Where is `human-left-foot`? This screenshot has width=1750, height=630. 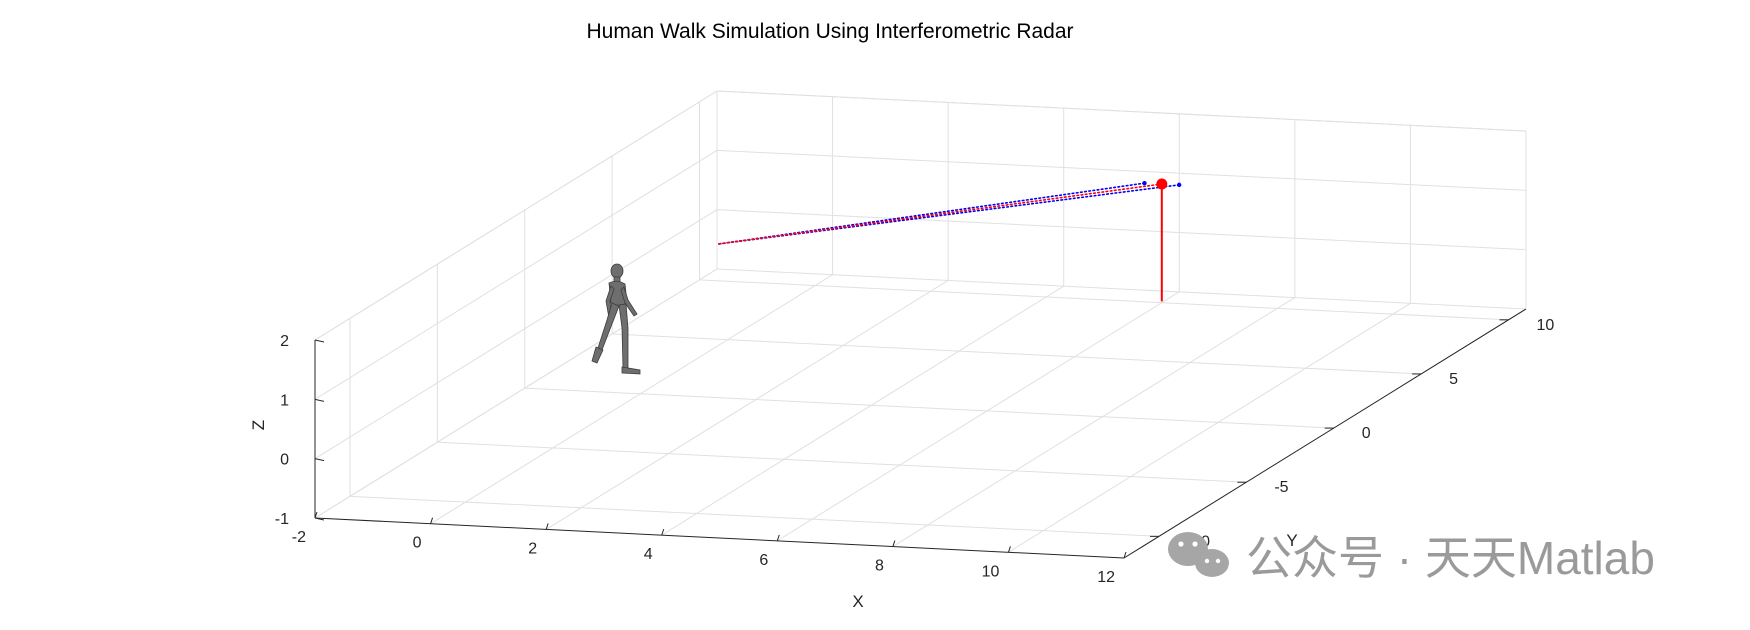
human-left-foot is located at coordinates (597, 355).